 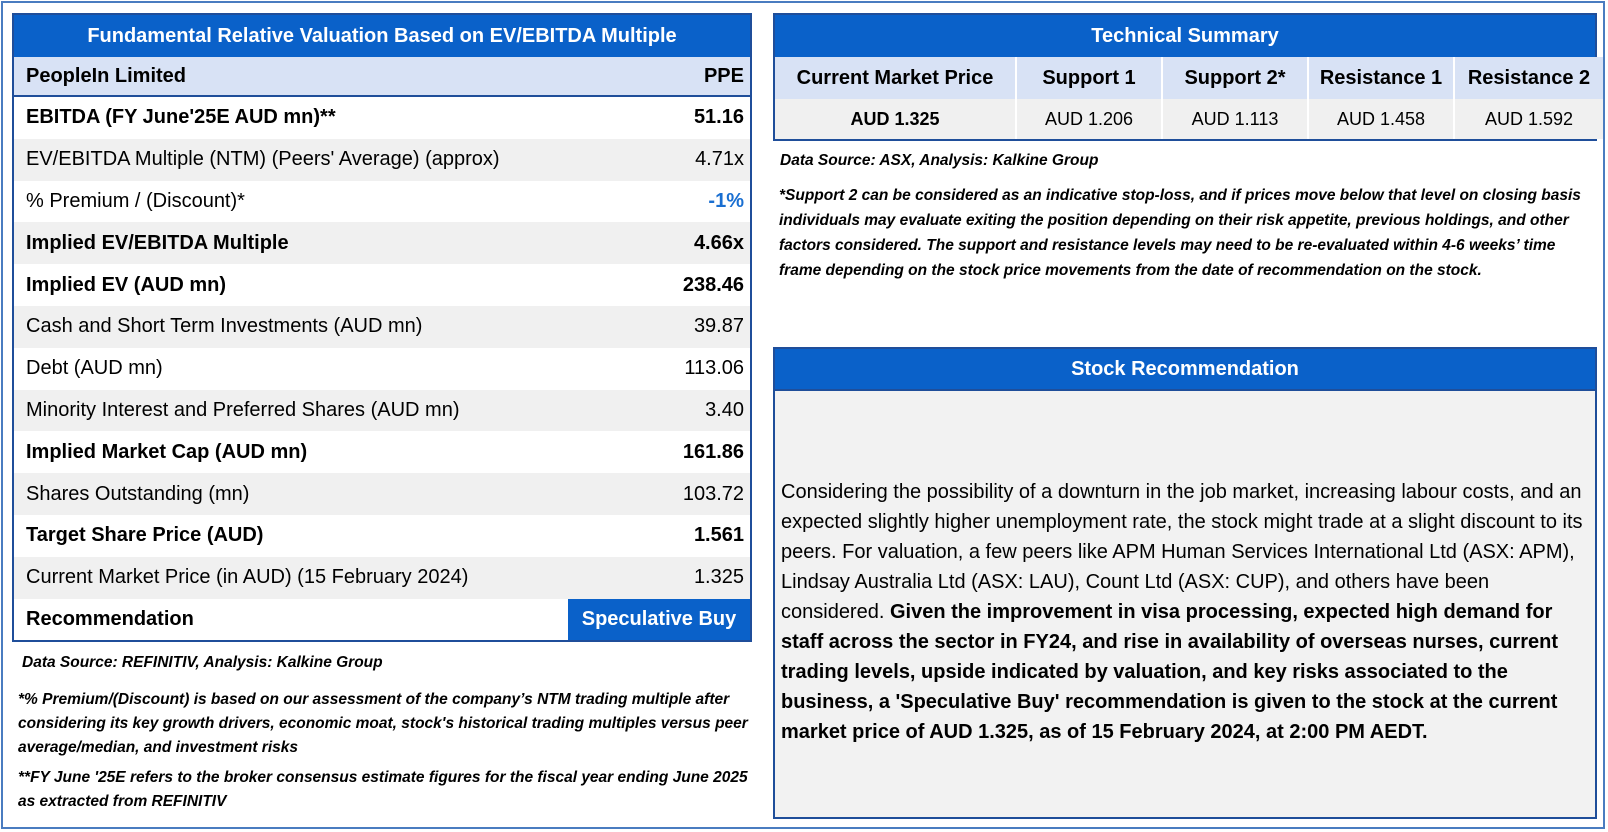 What do you see at coordinates (382, 619) in the screenshot?
I see `recommendation-row: Recommendation Speculative Buy` at bounding box center [382, 619].